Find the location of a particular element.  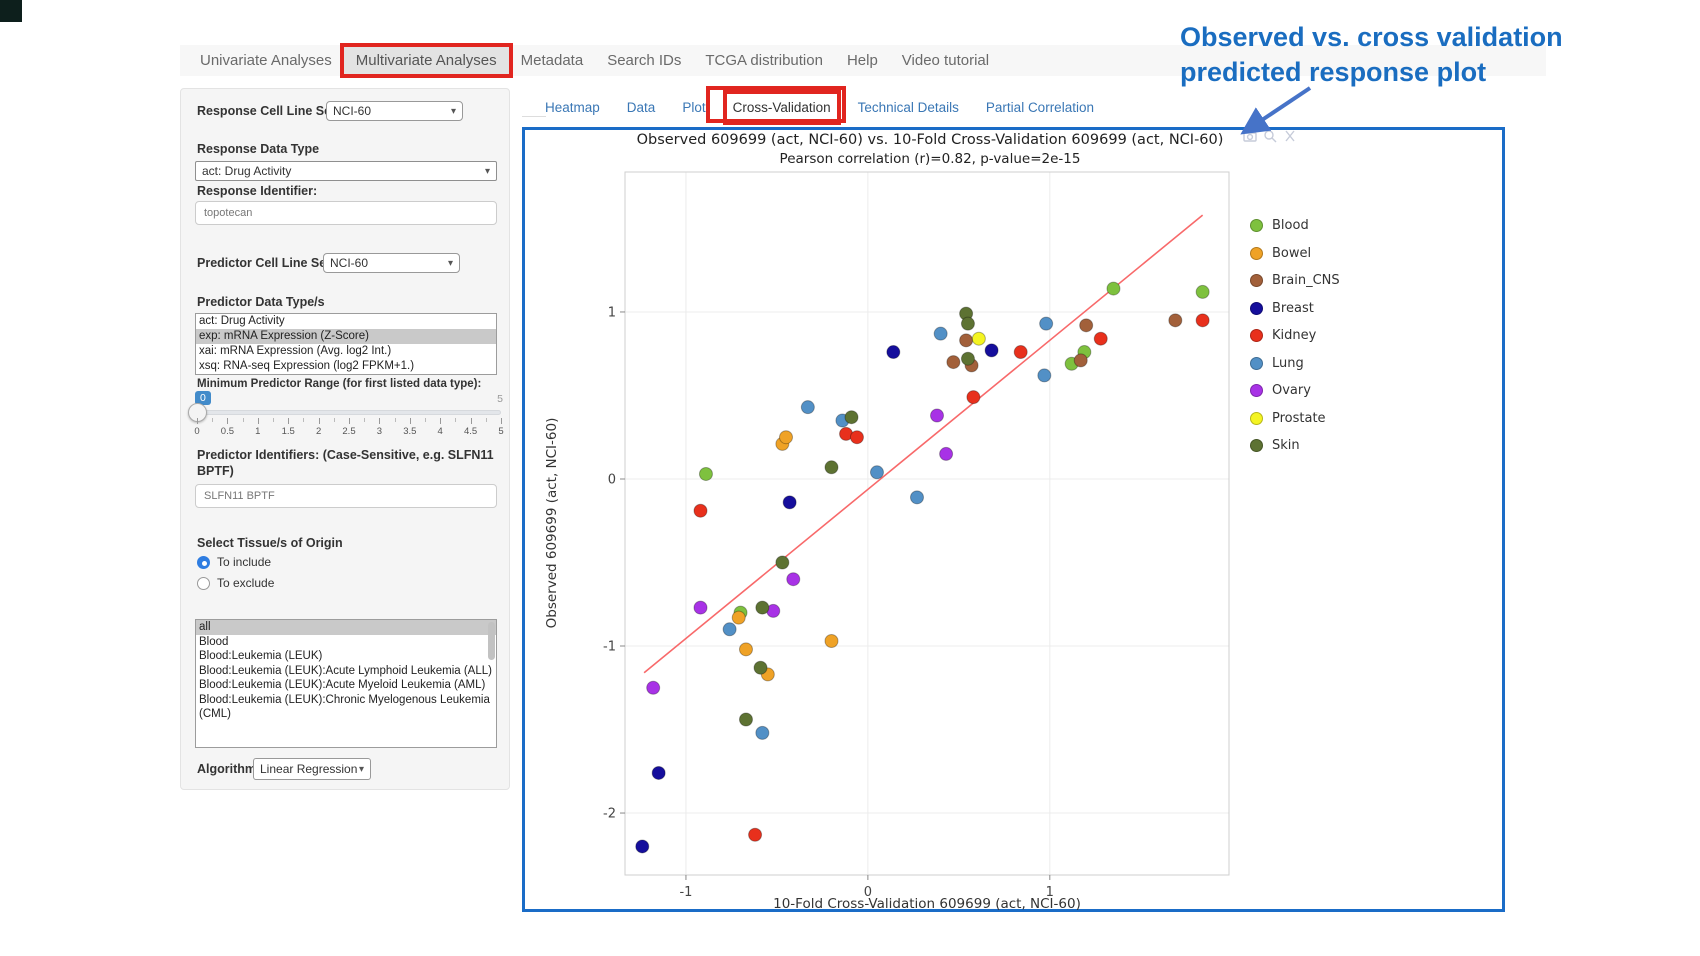

tissue-option: Blood is located at coordinates (214, 641).